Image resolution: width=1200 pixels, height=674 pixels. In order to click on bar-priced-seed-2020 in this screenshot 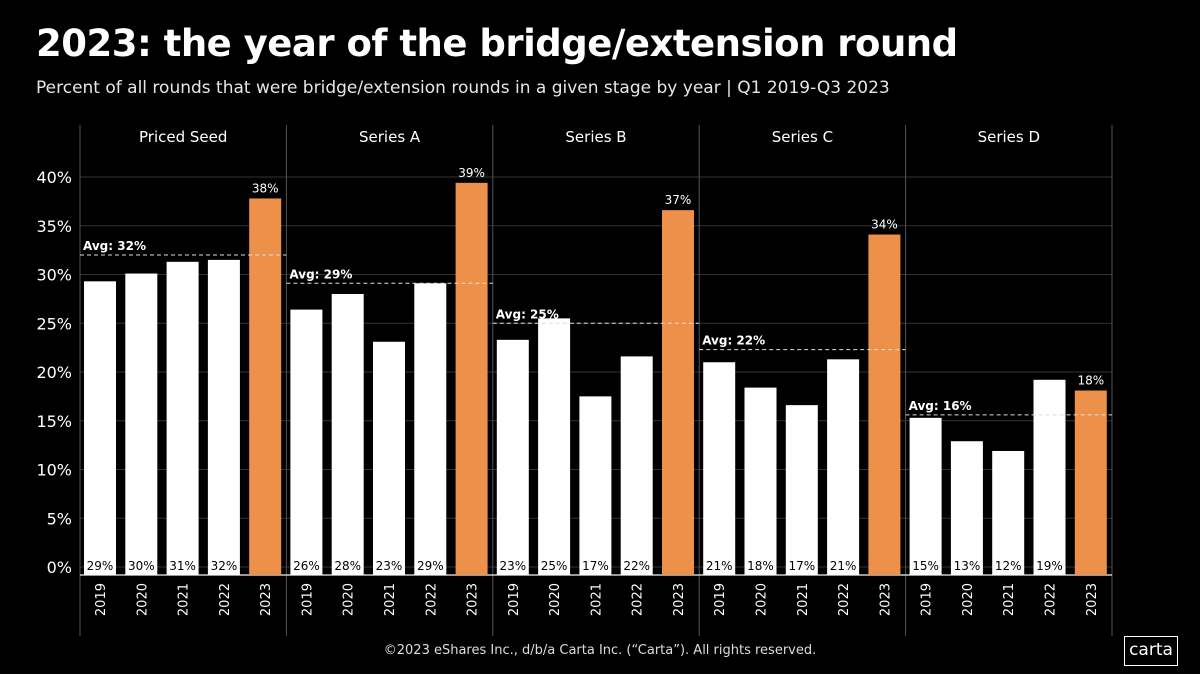, I will do `click(141, 424)`.